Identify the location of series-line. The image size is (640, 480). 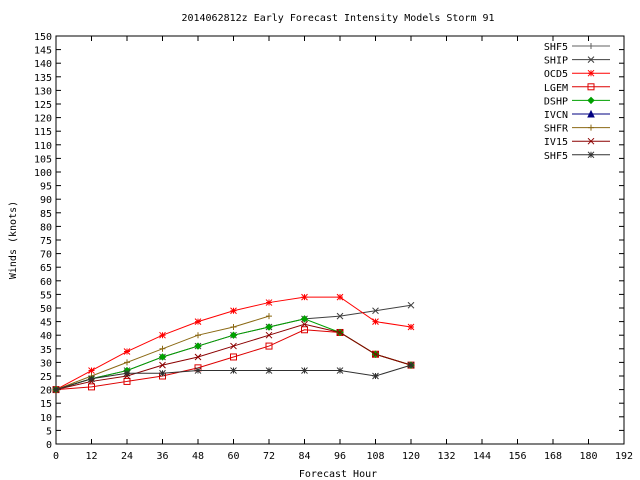
(233, 347).